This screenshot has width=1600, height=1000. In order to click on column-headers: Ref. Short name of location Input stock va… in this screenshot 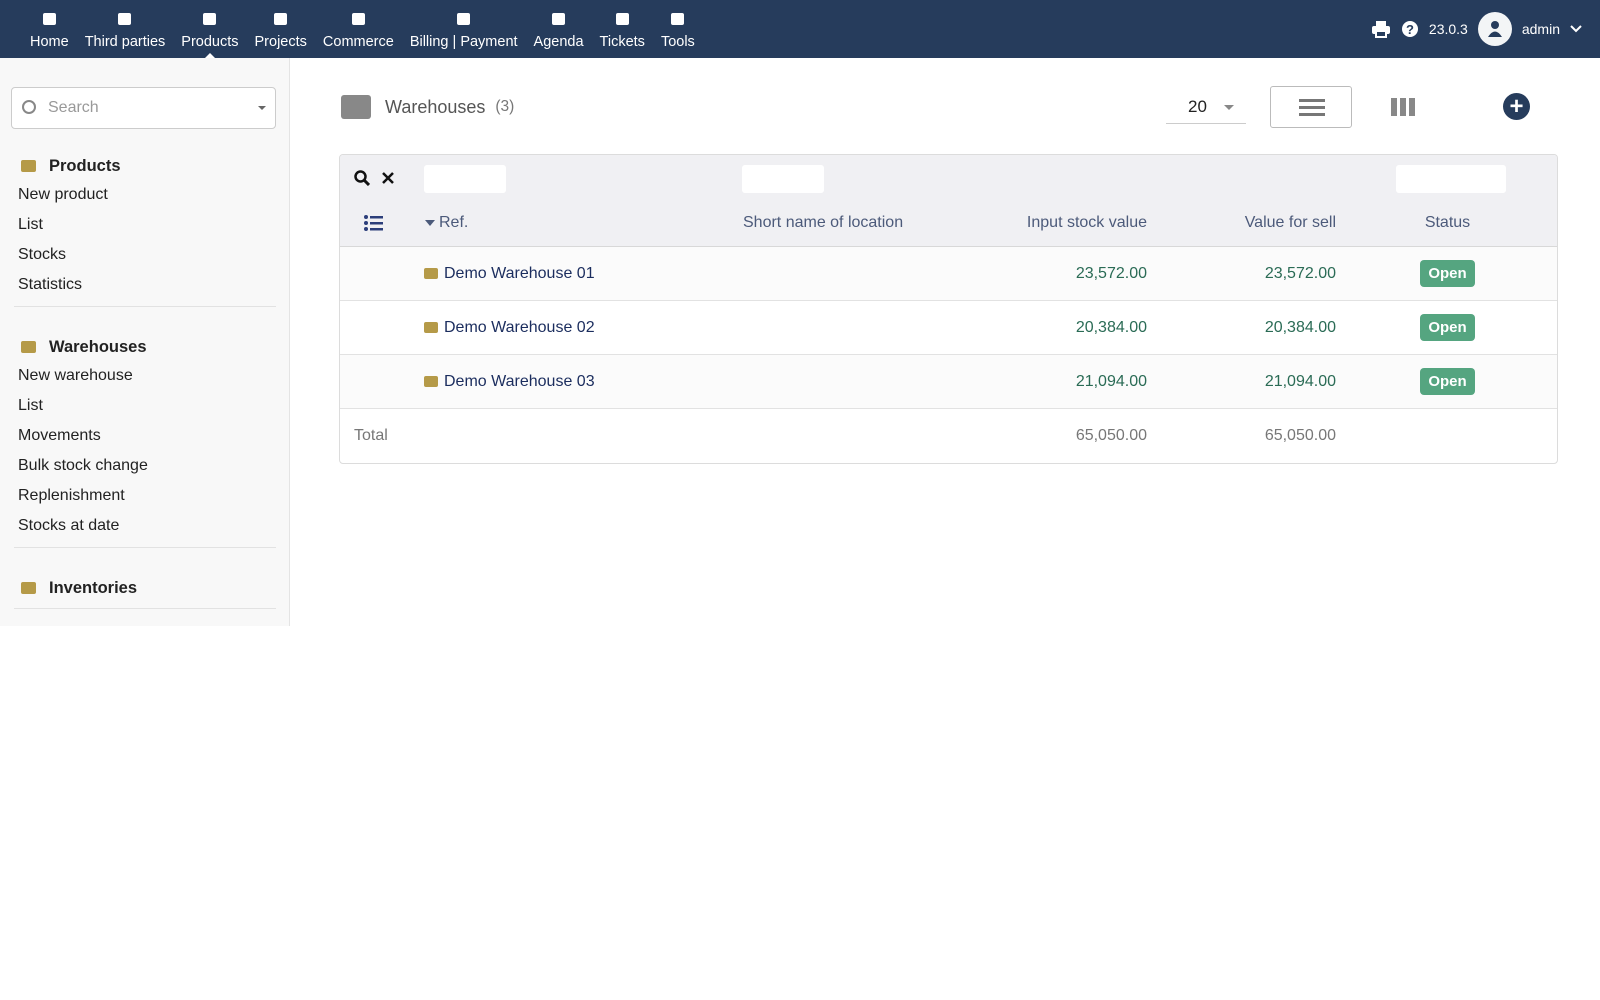, I will do `click(948, 223)`.